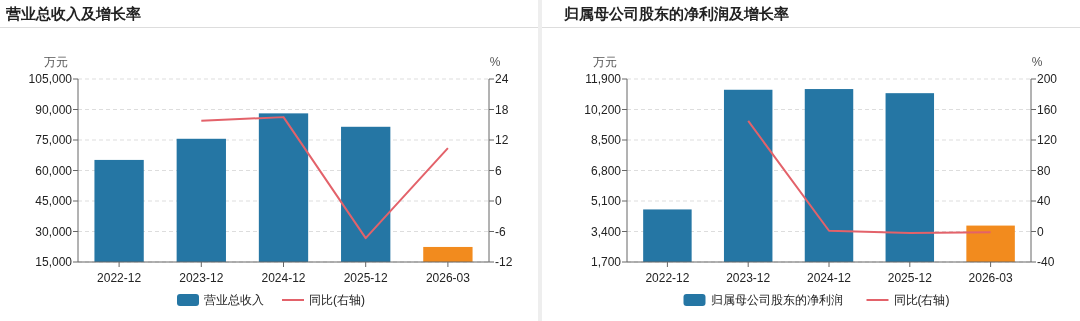 Image resolution: width=1080 pixels, height=321 pixels. What do you see at coordinates (50, 79) in the screenshot?
I see `y-tick-label: 105,000` at bounding box center [50, 79].